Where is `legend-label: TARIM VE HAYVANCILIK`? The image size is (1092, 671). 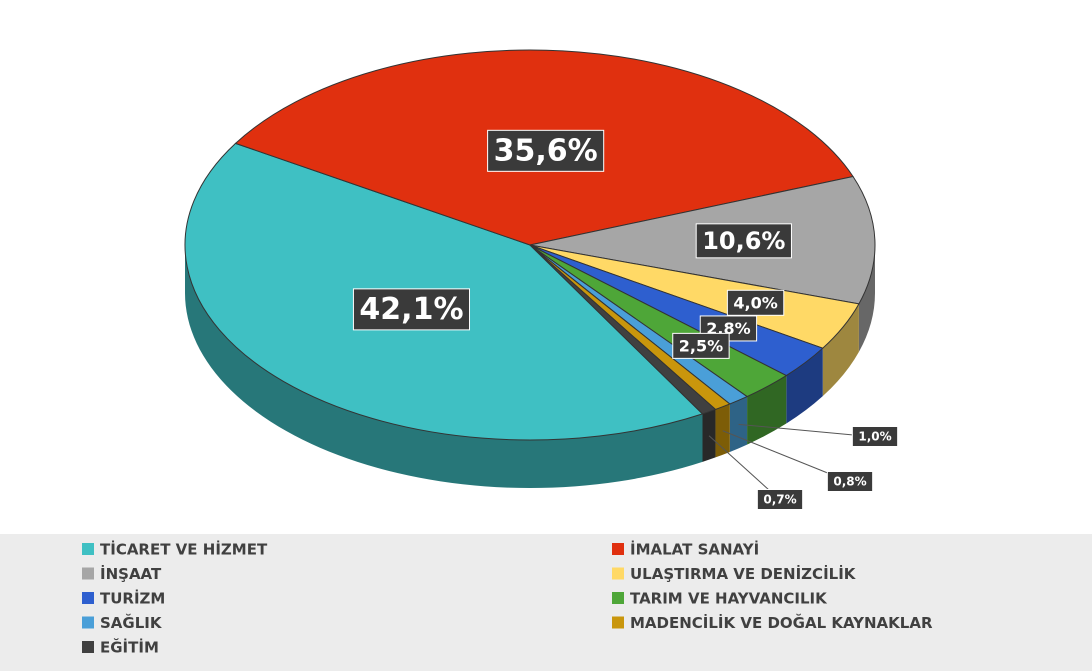
legend-label: TARIM VE HAYVANCILIK is located at coordinates (729, 599).